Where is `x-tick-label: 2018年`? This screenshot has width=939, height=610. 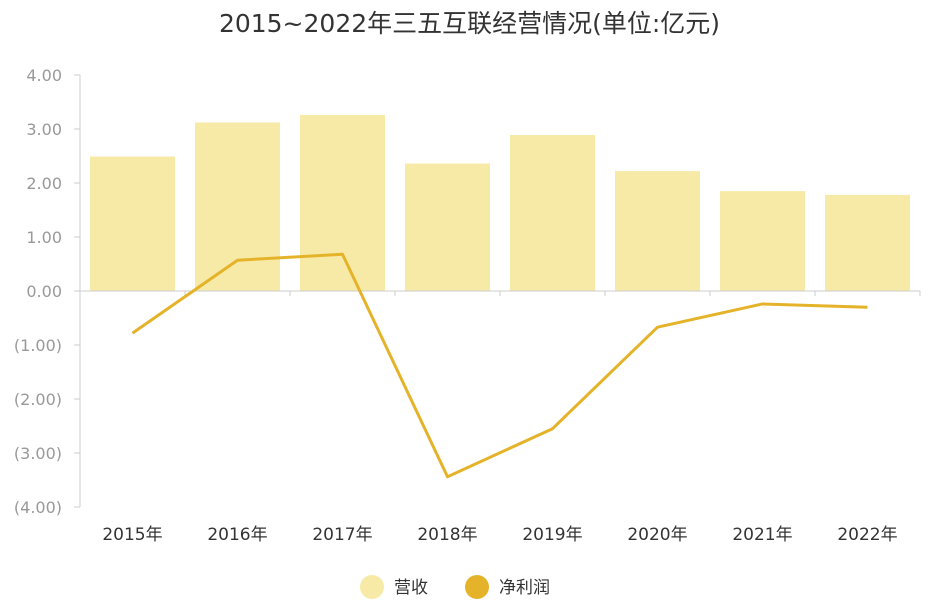 x-tick-label: 2018年 is located at coordinates (447, 535).